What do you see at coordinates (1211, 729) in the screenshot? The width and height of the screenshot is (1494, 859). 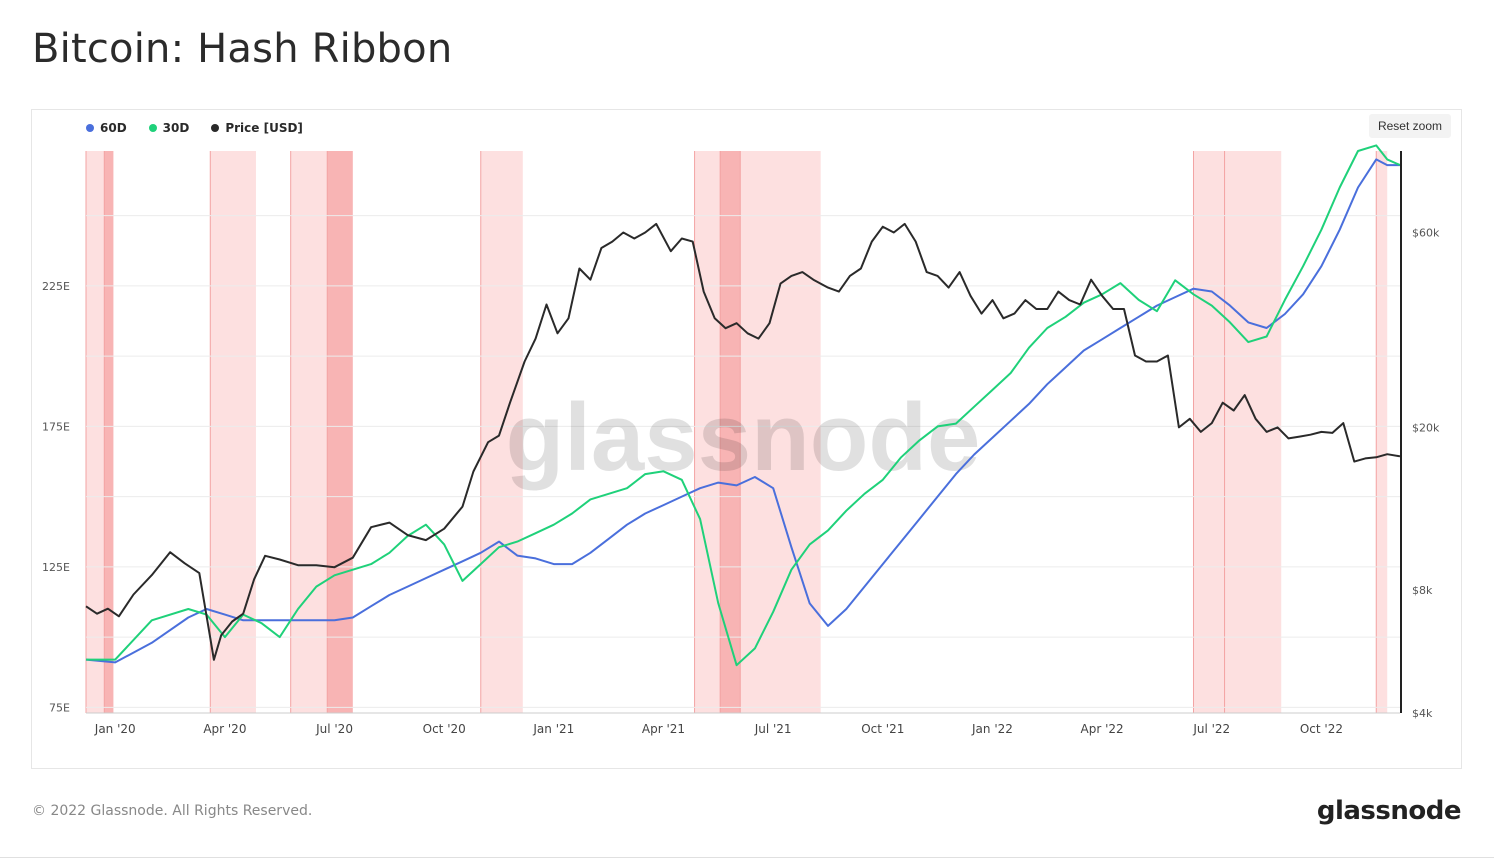 I see `x-axis-tick: Jul '22` at bounding box center [1211, 729].